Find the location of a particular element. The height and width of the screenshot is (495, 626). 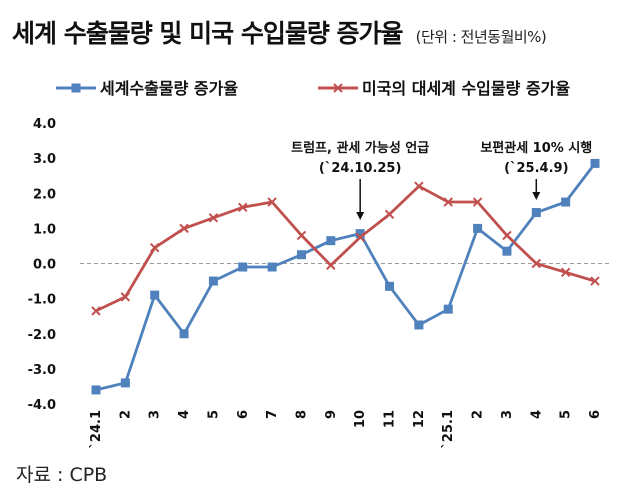

y-tick-label: 4.0 is located at coordinates (44, 124).